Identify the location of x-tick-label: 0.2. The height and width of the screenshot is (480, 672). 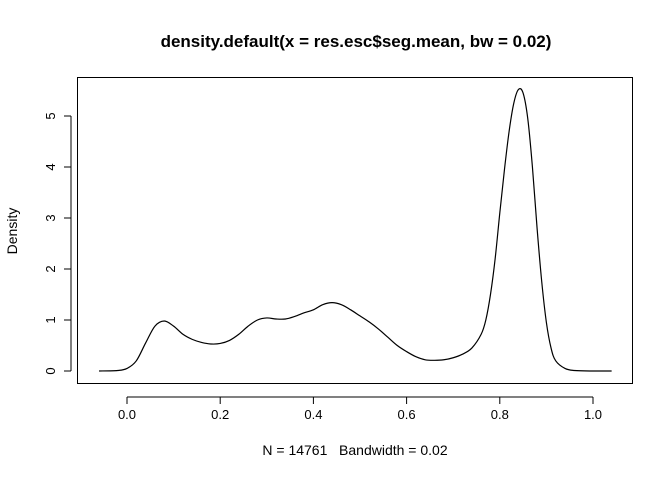
(220, 414).